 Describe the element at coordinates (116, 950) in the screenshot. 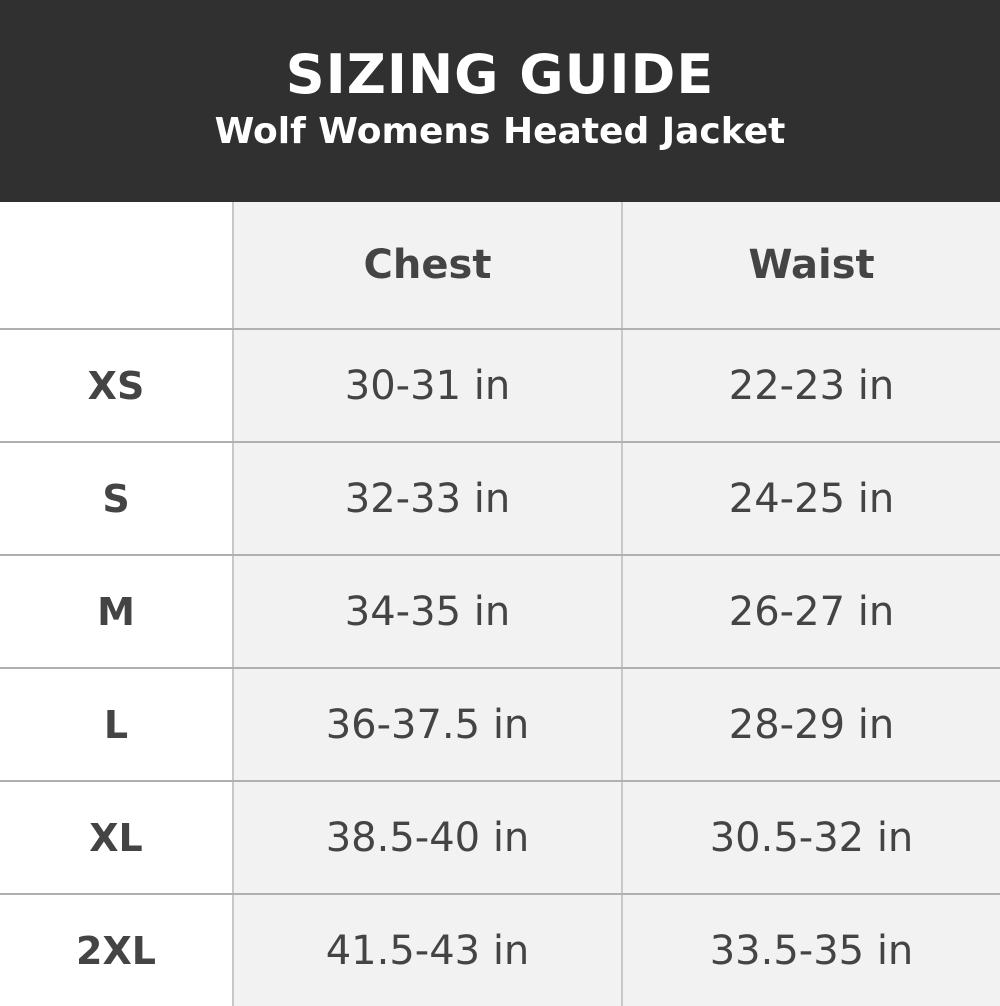

I see `size-cell: 2XL` at that location.